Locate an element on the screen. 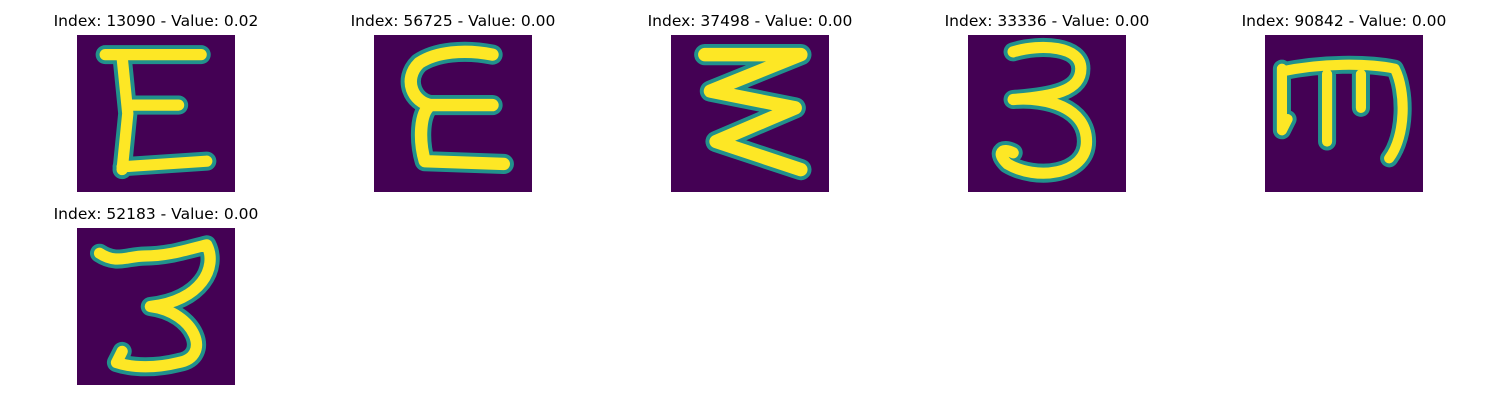 This screenshot has height=400, width=1500. panel-title: Index: 13090 - Value: 0.02 is located at coordinates (156, 21).